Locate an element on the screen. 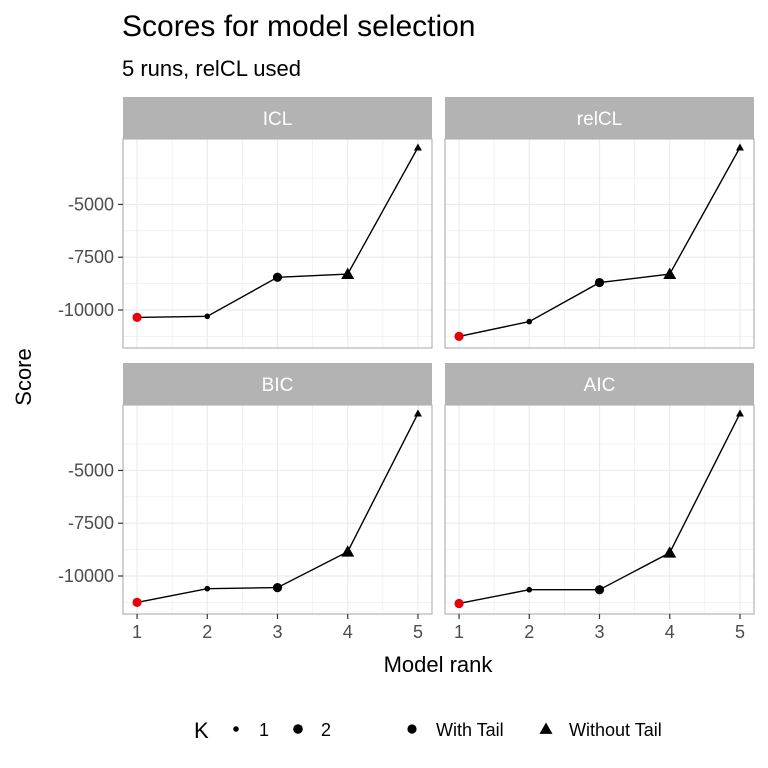 This screenshot has height=768, width=768. legend-key-triangle is located at coordinates (546, 728).